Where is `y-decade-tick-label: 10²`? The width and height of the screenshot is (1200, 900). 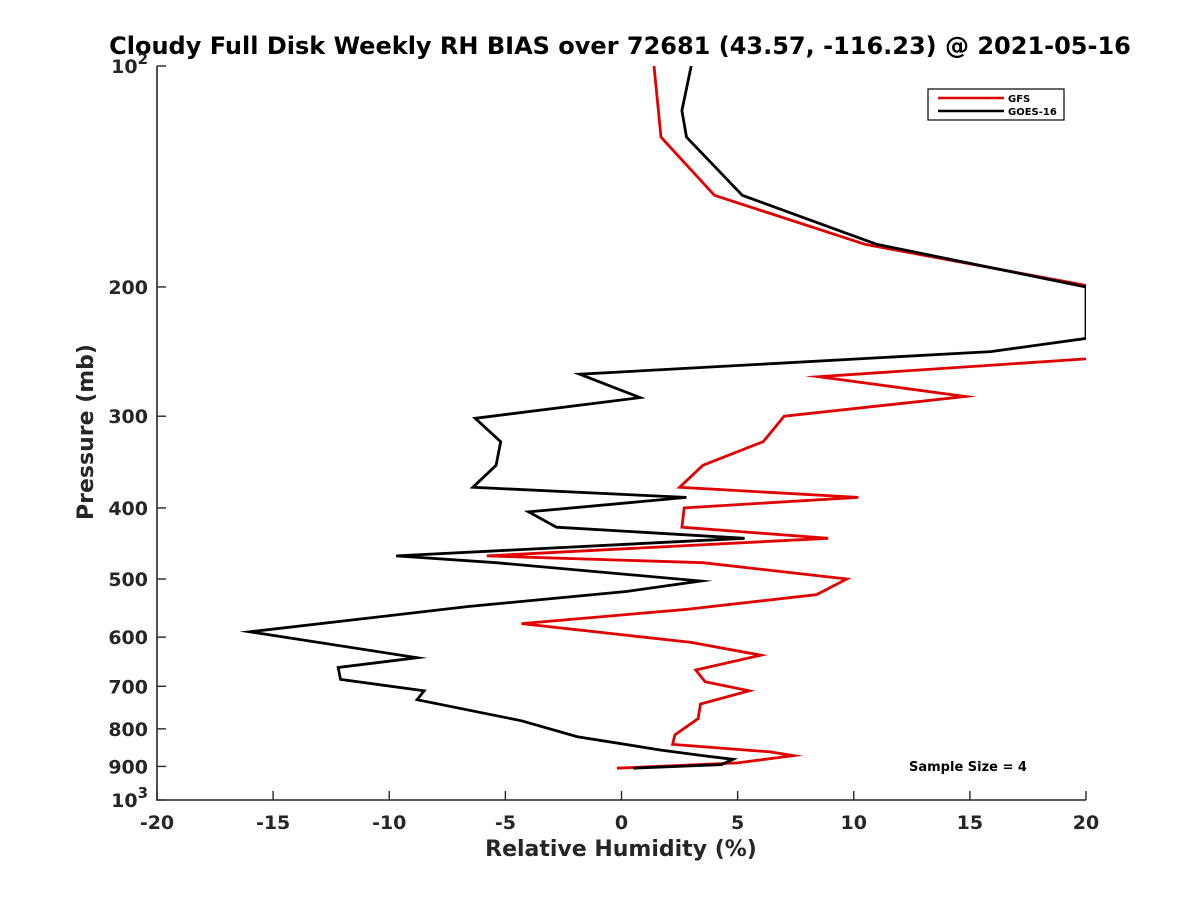 y-decade-tick-label: 10² is located at coordinates (129, 64).